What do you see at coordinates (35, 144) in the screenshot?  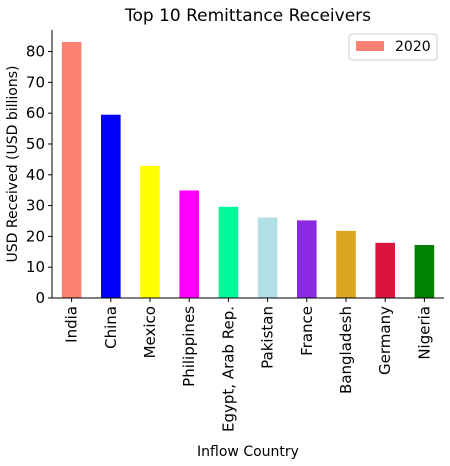 I see `y-tick-label: 50` at bounding box center [35, 144].